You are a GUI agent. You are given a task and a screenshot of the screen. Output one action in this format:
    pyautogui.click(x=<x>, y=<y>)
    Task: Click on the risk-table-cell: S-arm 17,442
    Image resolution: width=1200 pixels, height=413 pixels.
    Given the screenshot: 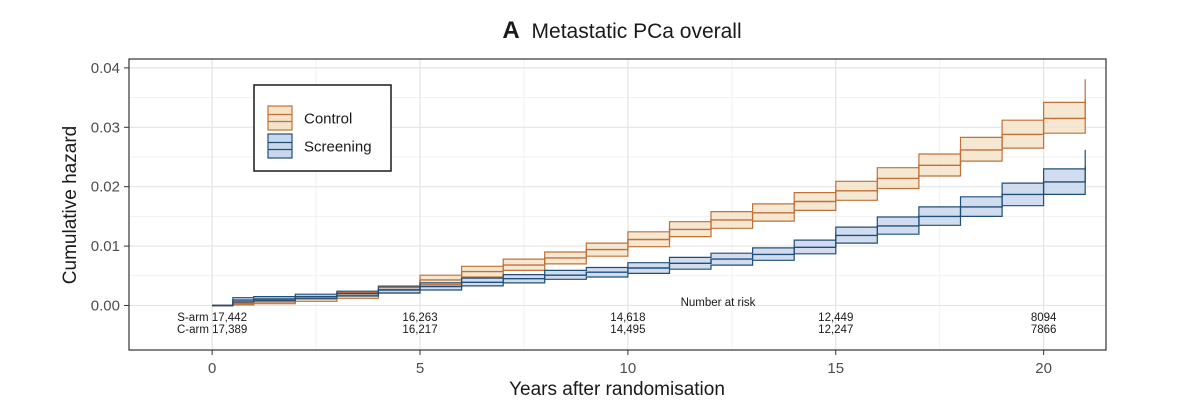 What is the action you would take?
    pyautogui.click(x=212, y=318)
    